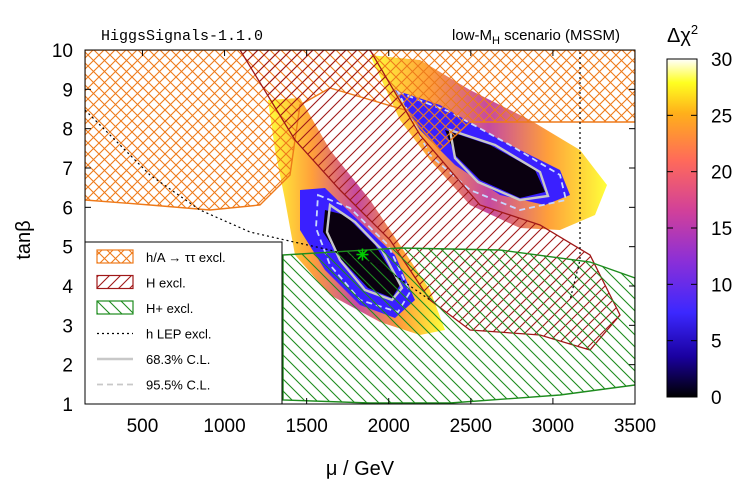 Image resolution: width=747 pixels, height=489 pixels. Describe the element at coordinates (721, 173) in the screenshot. I see `colorbar-tick-label: 20` at that location.